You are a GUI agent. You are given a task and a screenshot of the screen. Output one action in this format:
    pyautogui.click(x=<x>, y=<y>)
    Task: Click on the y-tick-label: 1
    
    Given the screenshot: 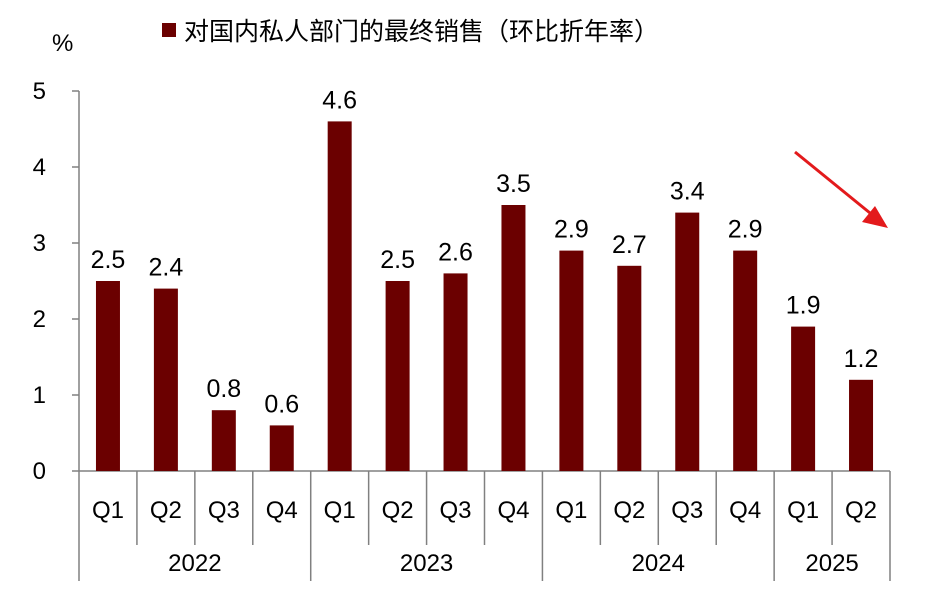 What is the action you would take?
    pyautogui.click(x=39, y=395)
    